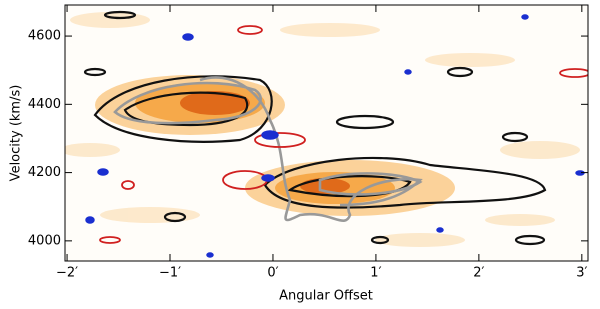 The width and height of the screenshot is (600, 309). Describe the element at coordinates (326, 296) in the screenshot. I see `x-axis-label: Angular Offset` at that location.